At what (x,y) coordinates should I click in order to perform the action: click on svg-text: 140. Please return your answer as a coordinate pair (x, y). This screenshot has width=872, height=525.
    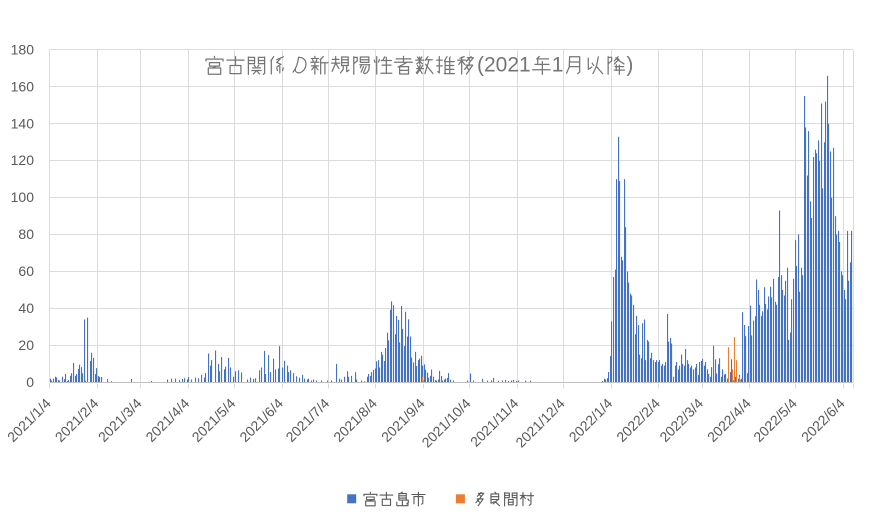
    Looking at the image, I should click on (23, 123).